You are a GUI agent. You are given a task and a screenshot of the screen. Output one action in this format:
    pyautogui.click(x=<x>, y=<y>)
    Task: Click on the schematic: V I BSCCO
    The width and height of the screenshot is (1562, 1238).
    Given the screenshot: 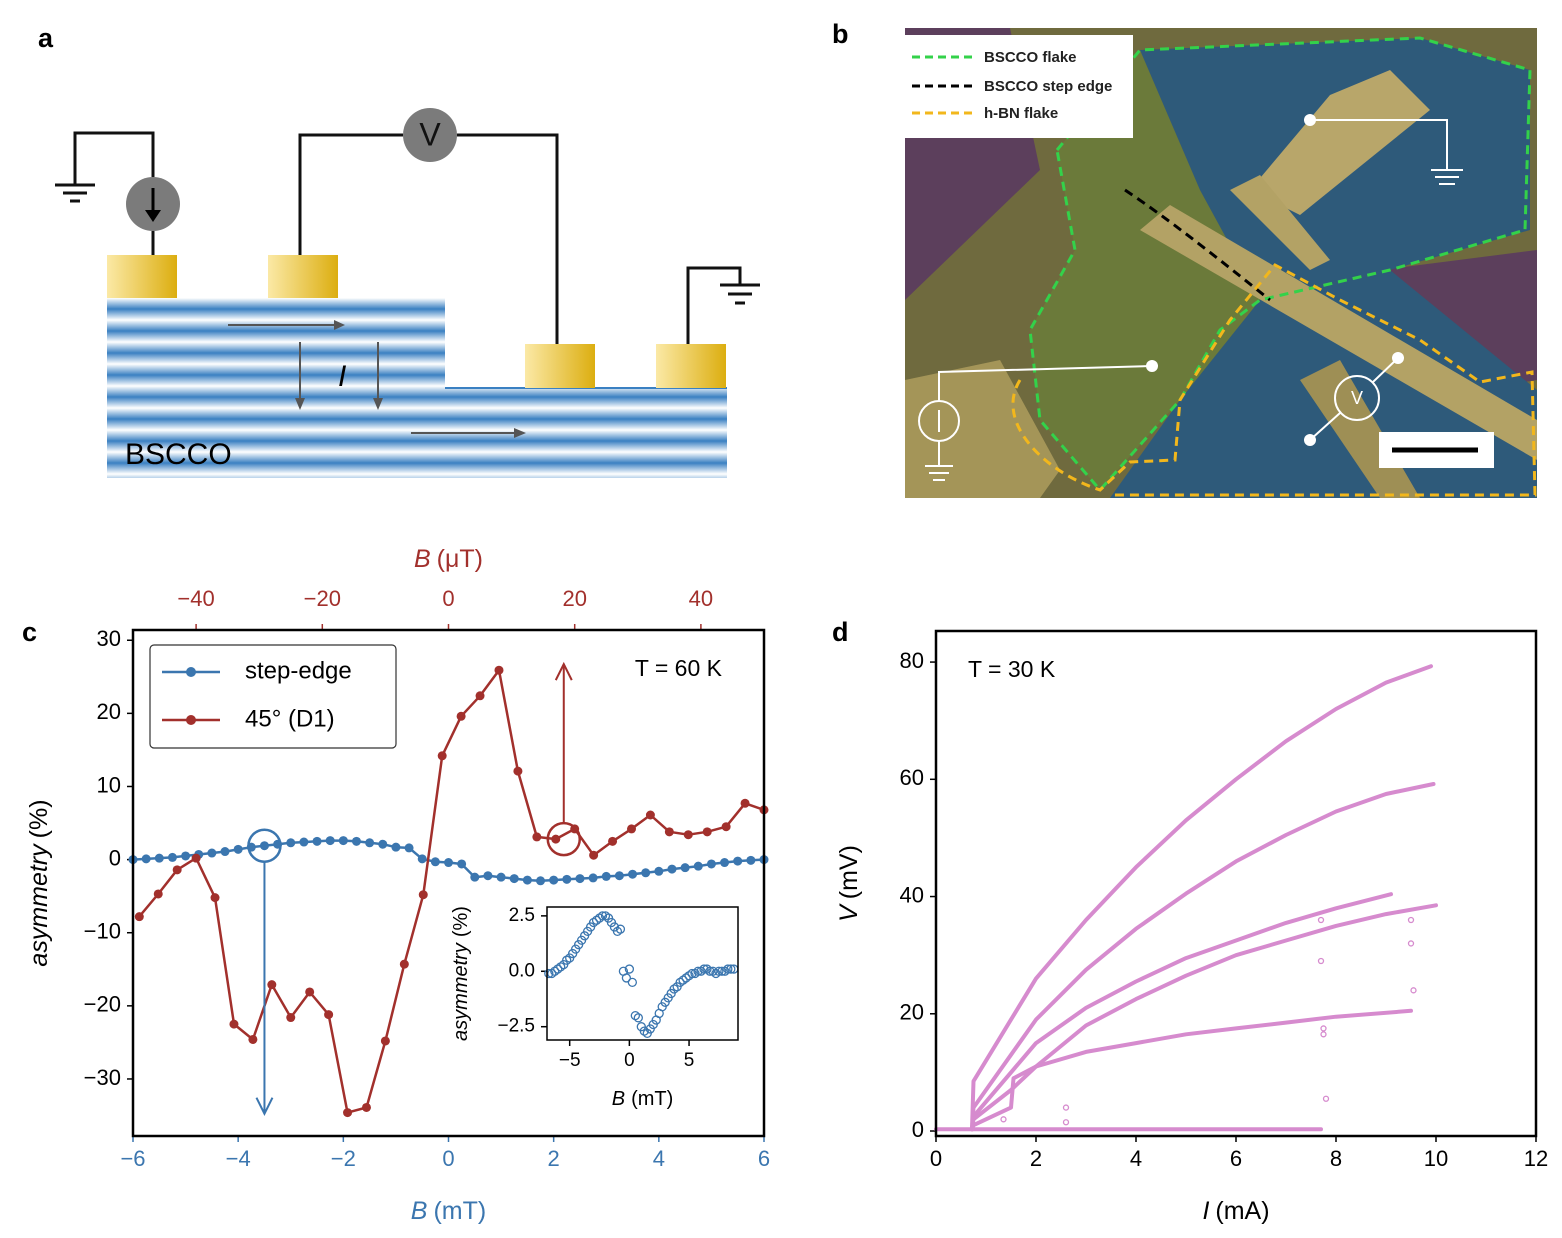 What is the action you would take?
    pyautogui.click(x=407, y=293)
    